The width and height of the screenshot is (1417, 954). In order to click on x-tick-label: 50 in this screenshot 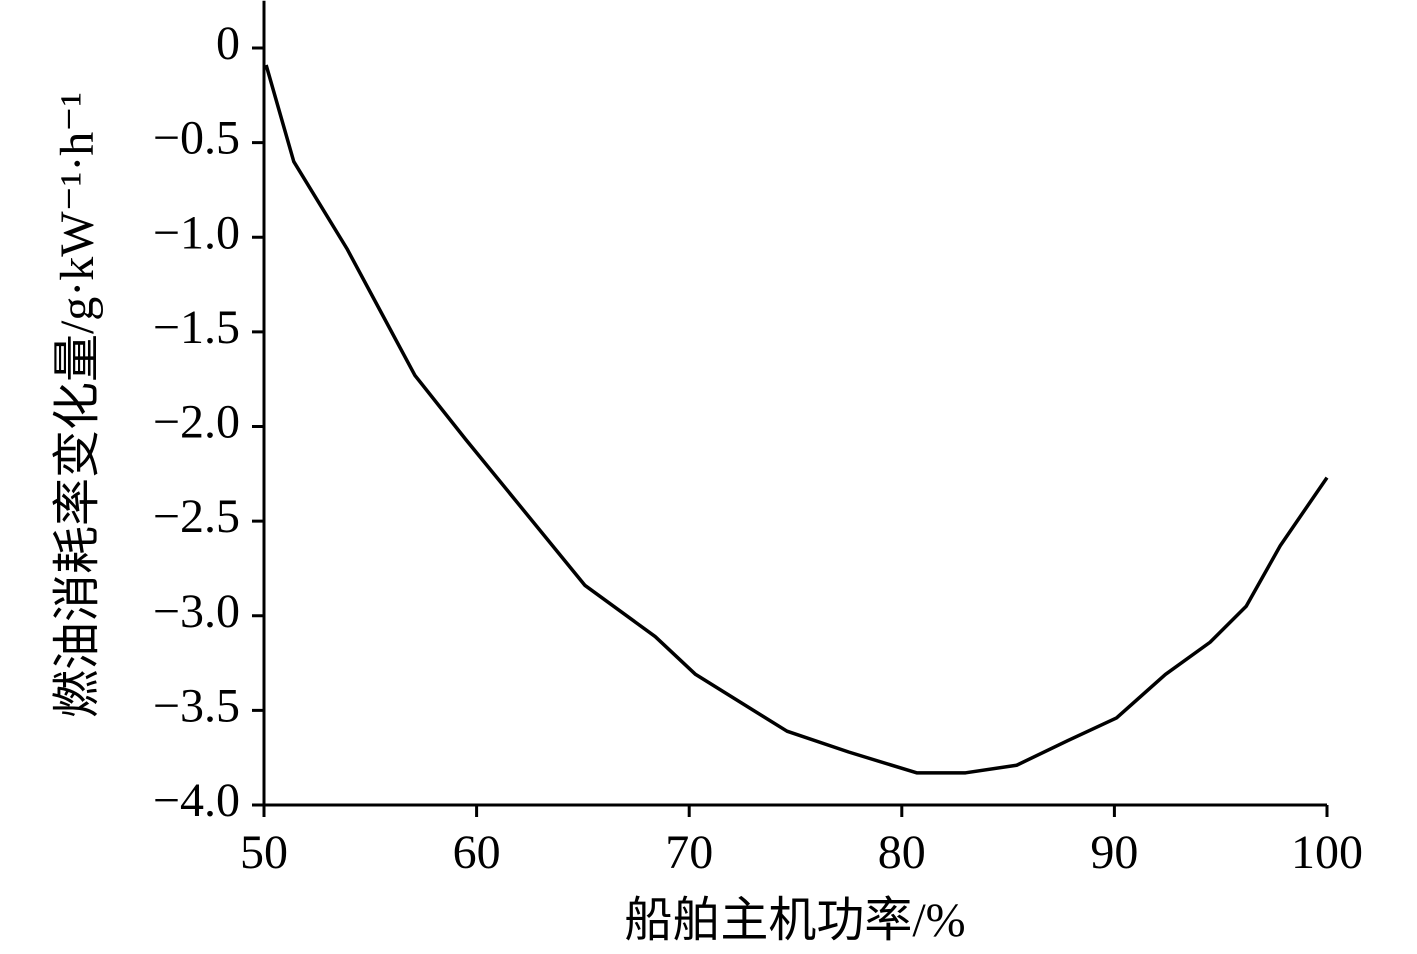, I will do `click(264, 852)`.